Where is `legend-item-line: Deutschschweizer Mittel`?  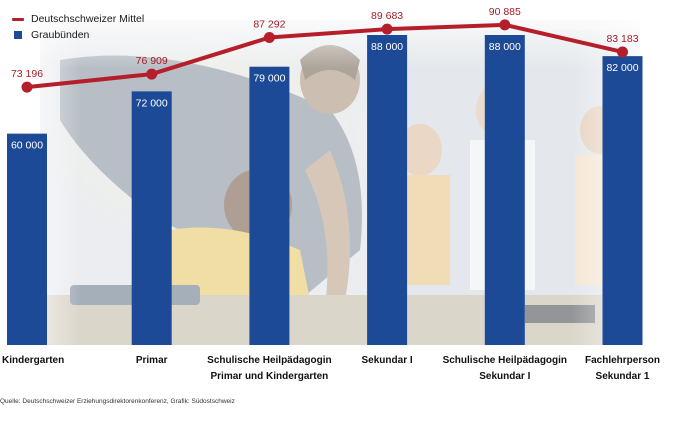 legend-item-line: Deutschschweizer Mittel is located at coordinates (78, 19).